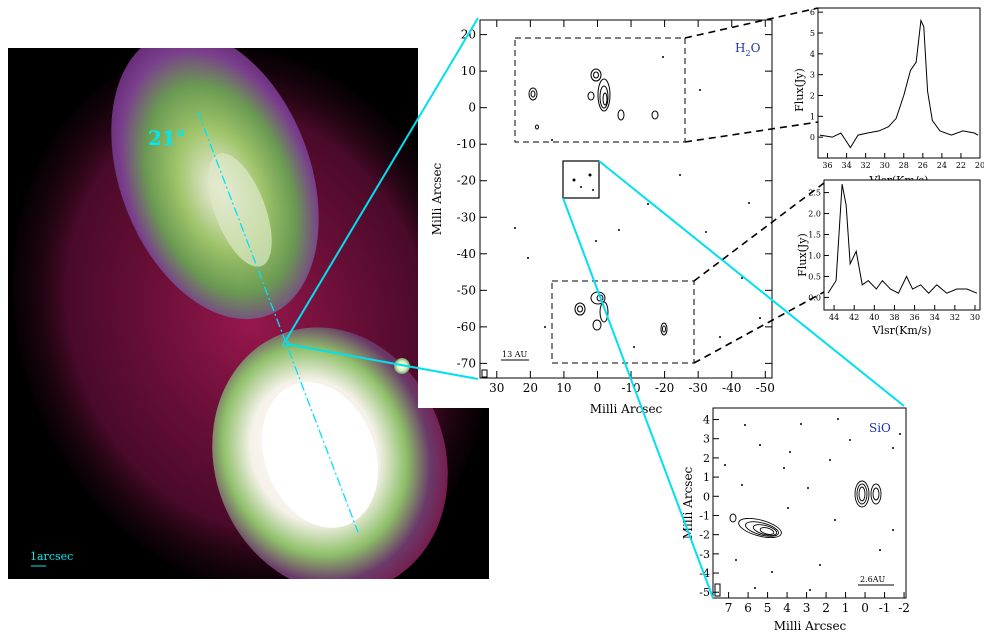 Image resolution: width=984 pixels, height=637 pixels. I want to click on spec-bot-y-tick-label: 0.5, so click(814, 276).